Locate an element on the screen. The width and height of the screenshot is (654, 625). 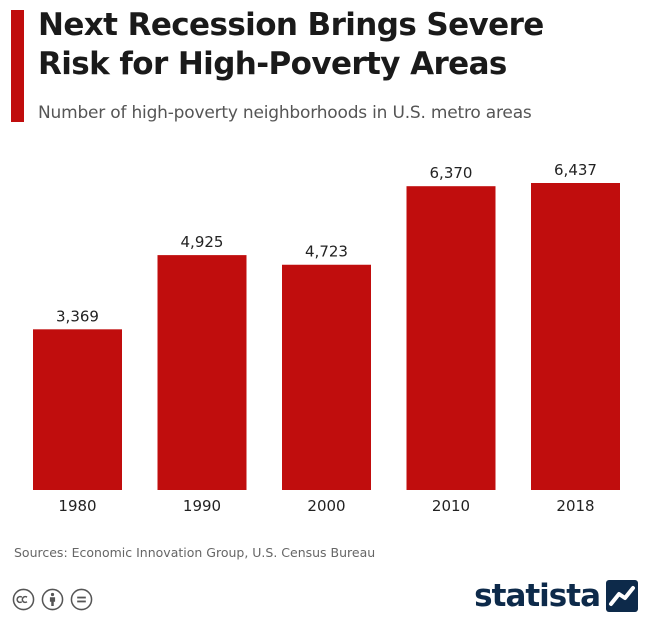
brand-name: statista is located at coordinates (537, 596).